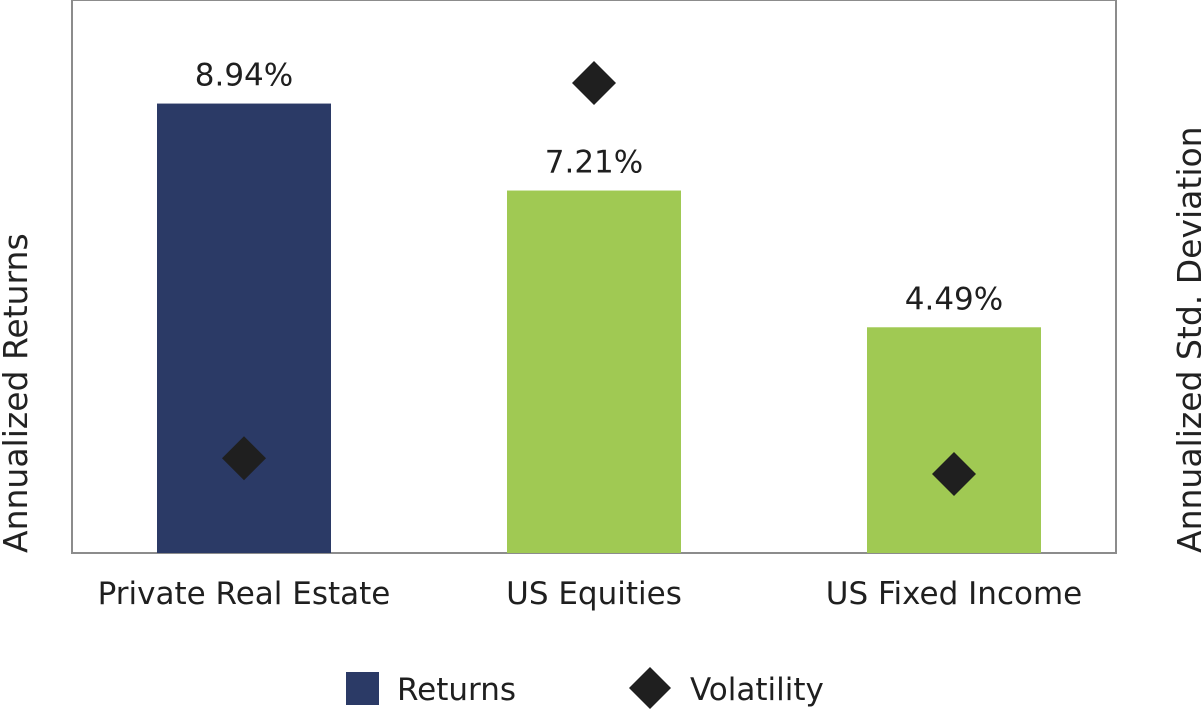 The image size is (1201, 711). Describe the element at coordinates (244, 458) in the screenshot. I see `volatility-marker-private-real-estate` at that location.